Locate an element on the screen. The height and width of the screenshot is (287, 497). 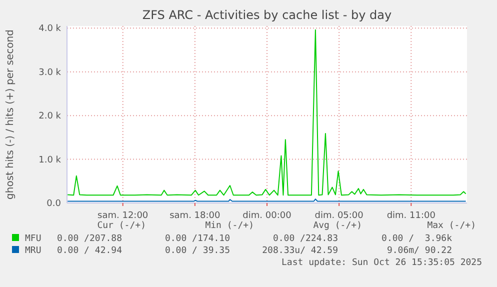
y-tick-label: 4.0 k is located at coordinates (50, 29).